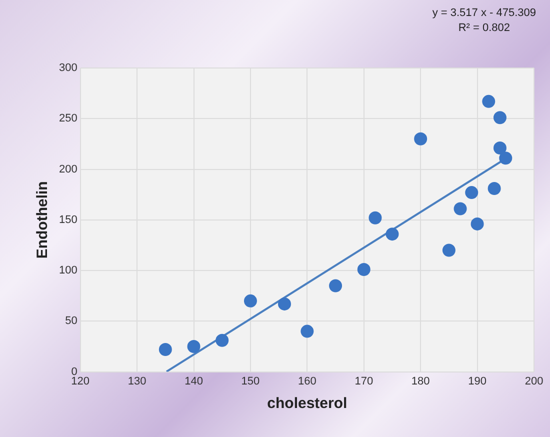  What do you see at coordinates (307, 381) in the screenshot?
I see `x-tick-label: 160` at bounding box center [307, 381].